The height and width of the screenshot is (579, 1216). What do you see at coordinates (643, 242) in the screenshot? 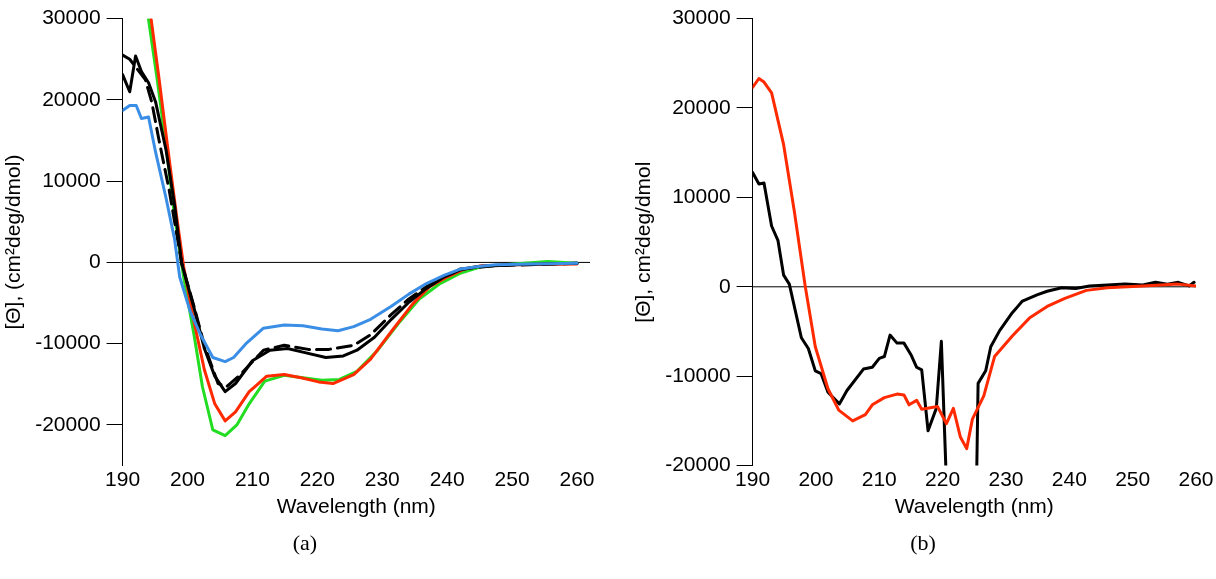
I see `y-axis-title: [Θ], cm²deg/dmol` at bounding box center [643, 242].